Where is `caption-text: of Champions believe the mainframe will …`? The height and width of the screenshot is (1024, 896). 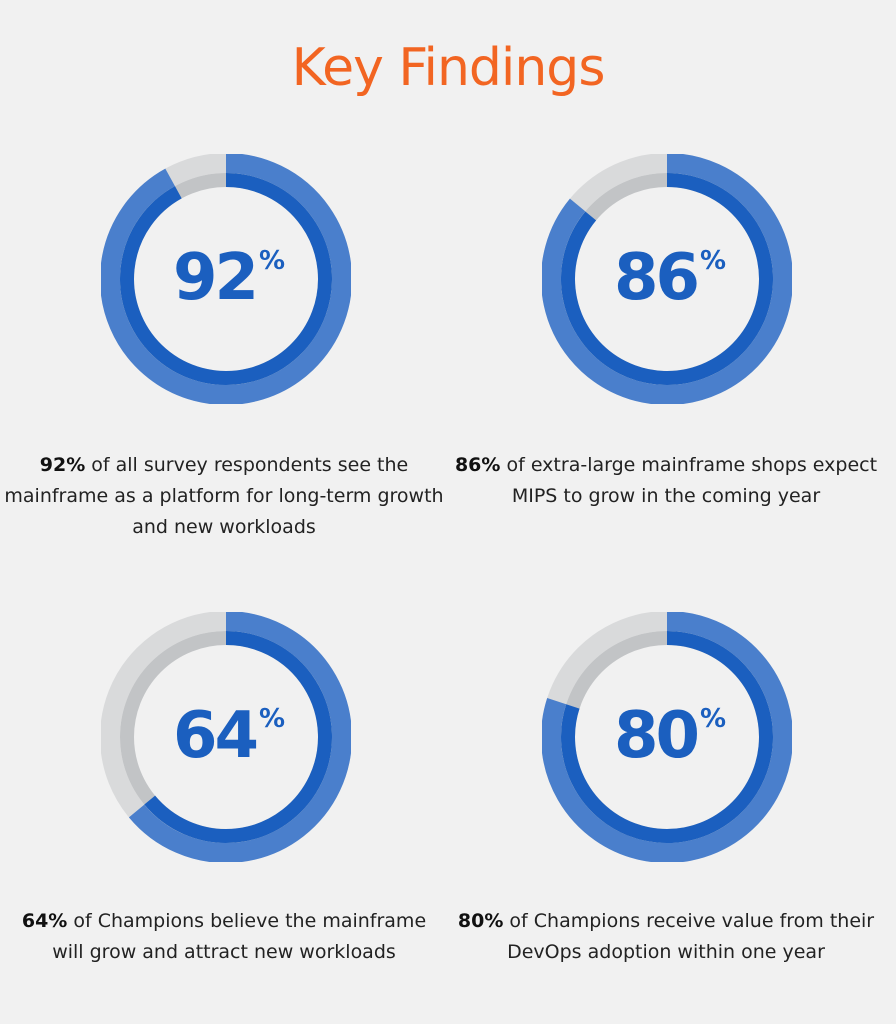 caption-text: of Champions believe the mainframe will … is located at coordinates (239, 936).